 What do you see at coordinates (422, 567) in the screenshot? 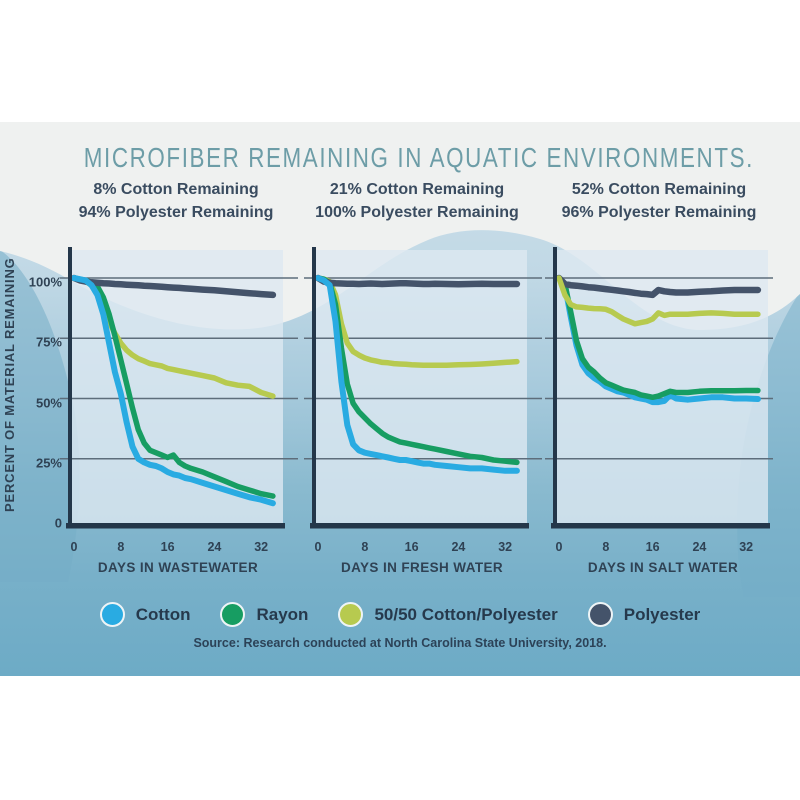
I see `x-axis-label: DAYS IN FRESH WATER` at bounding box center [422, 567].